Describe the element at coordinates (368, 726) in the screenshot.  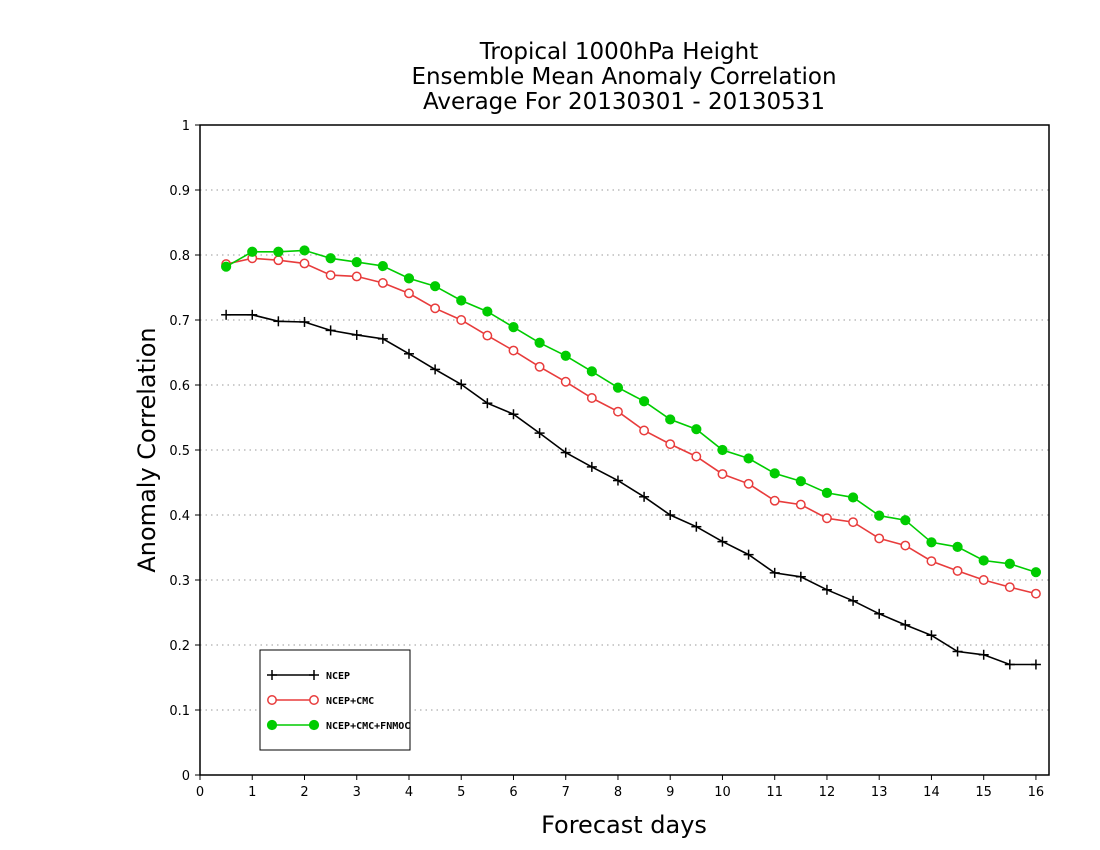
I see `legend-label: NCEP+CMC+FNMOC` at that location.